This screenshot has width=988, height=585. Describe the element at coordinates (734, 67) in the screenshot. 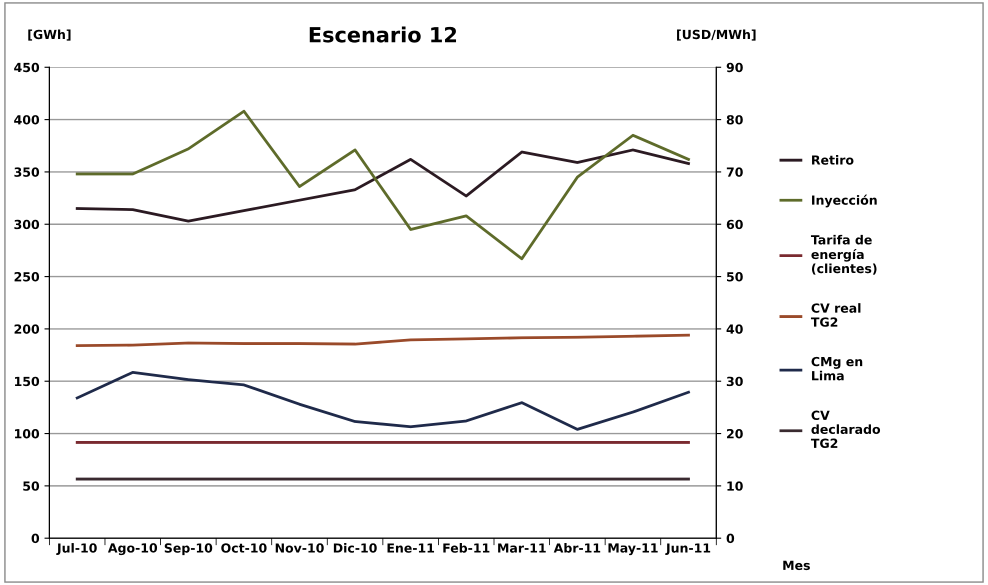

I see `y2-tick-label: 90` at that location.